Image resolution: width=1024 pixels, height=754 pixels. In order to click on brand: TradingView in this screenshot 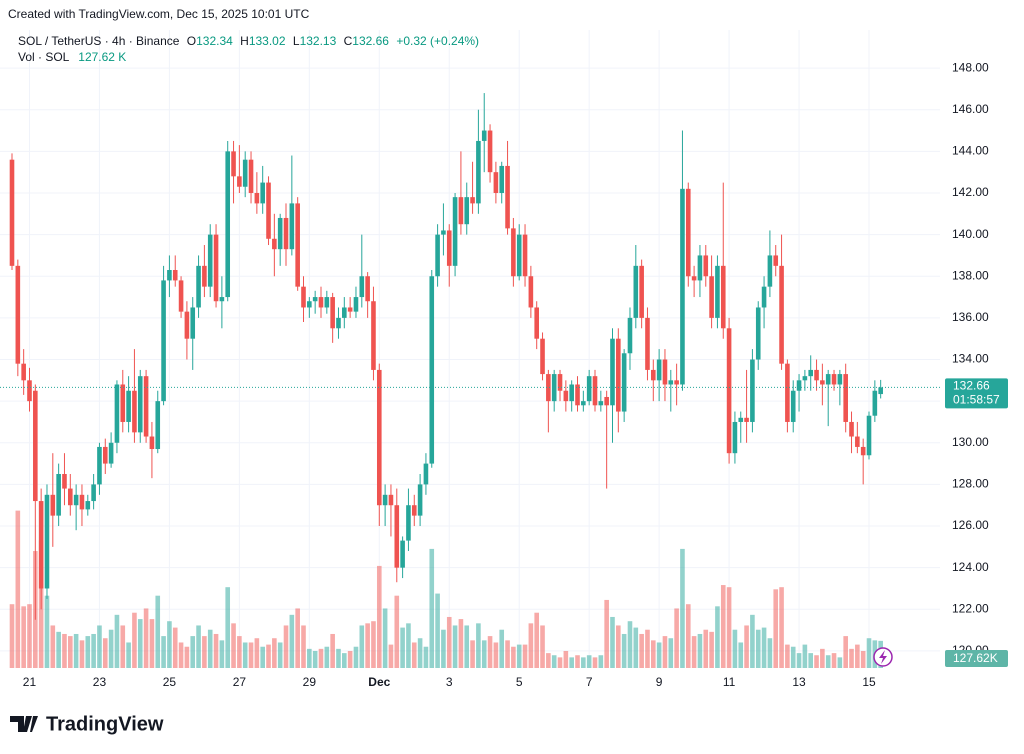, I will do `click(87, 724)`.